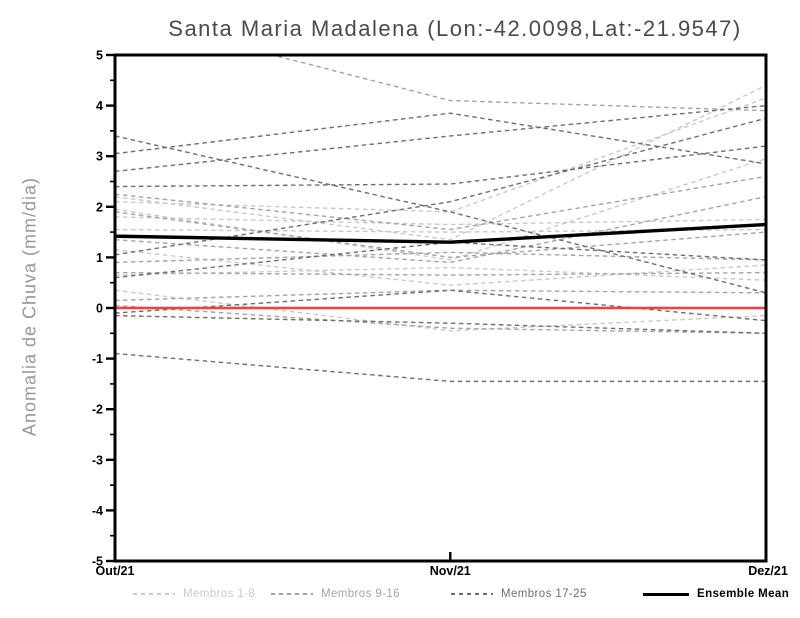  Describe the element at coordinates (360, 594) in the screenshot. I see `legend-label: Membros 9-16` at that location.